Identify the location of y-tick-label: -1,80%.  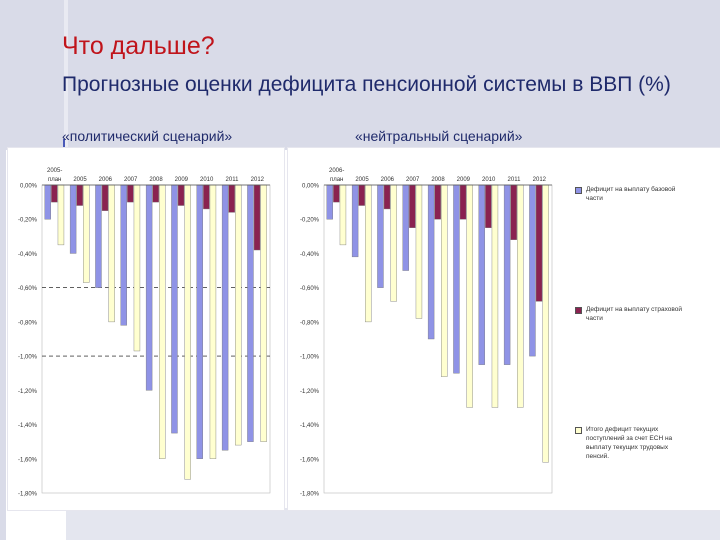
(28, 495).